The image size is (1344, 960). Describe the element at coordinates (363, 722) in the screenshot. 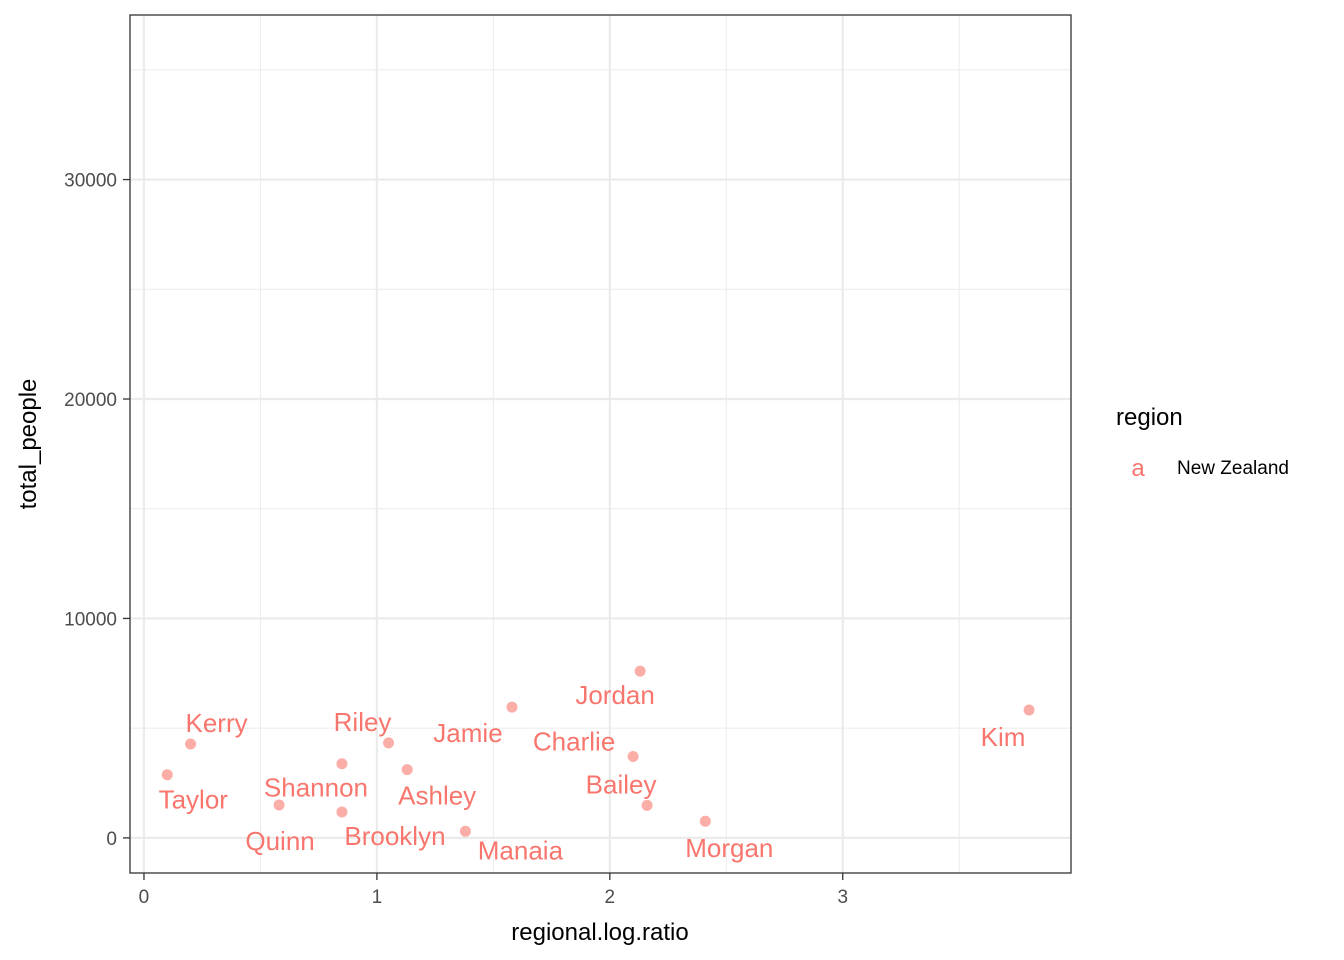

I see `point-label-riley: Riley` at that location.